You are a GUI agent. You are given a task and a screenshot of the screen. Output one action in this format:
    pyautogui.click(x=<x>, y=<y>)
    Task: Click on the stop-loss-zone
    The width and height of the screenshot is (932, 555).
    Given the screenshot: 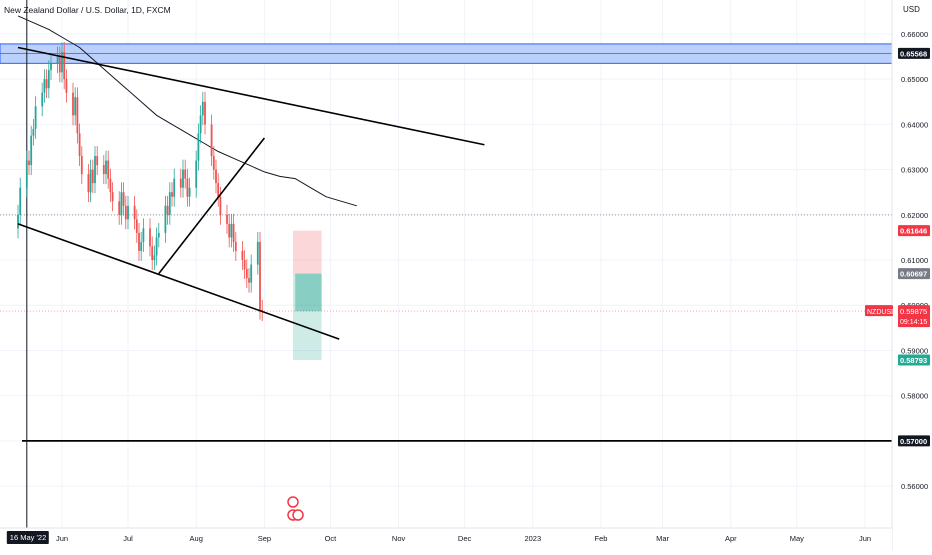 What is the action you would take?
    pyautogui.click(x=307, y=252)
    